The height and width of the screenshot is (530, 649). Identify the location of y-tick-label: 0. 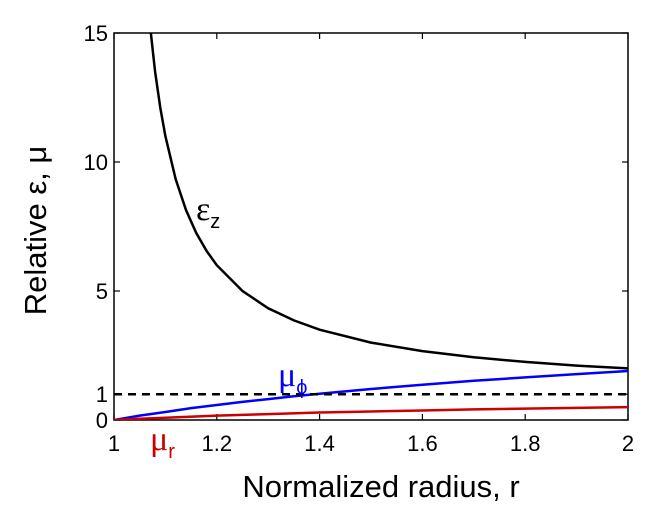
(102, 420).